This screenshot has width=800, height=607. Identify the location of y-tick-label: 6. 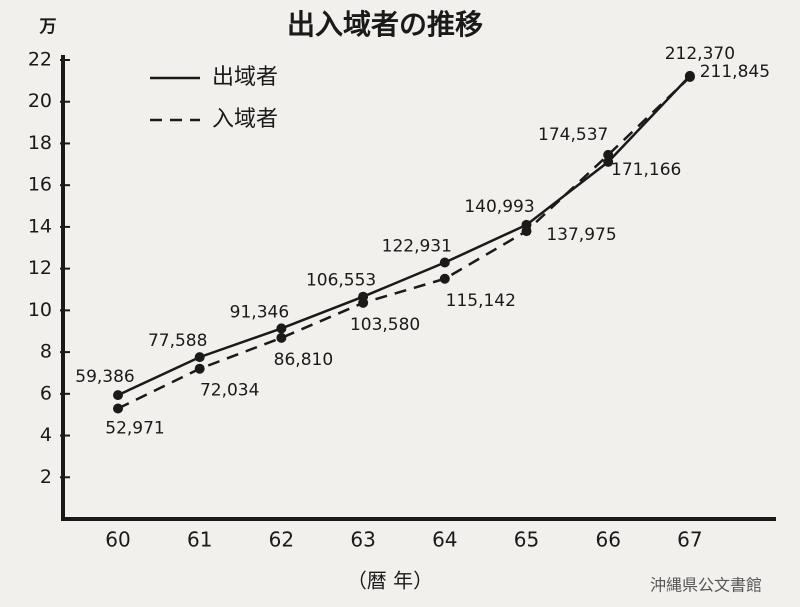
(46, 393).